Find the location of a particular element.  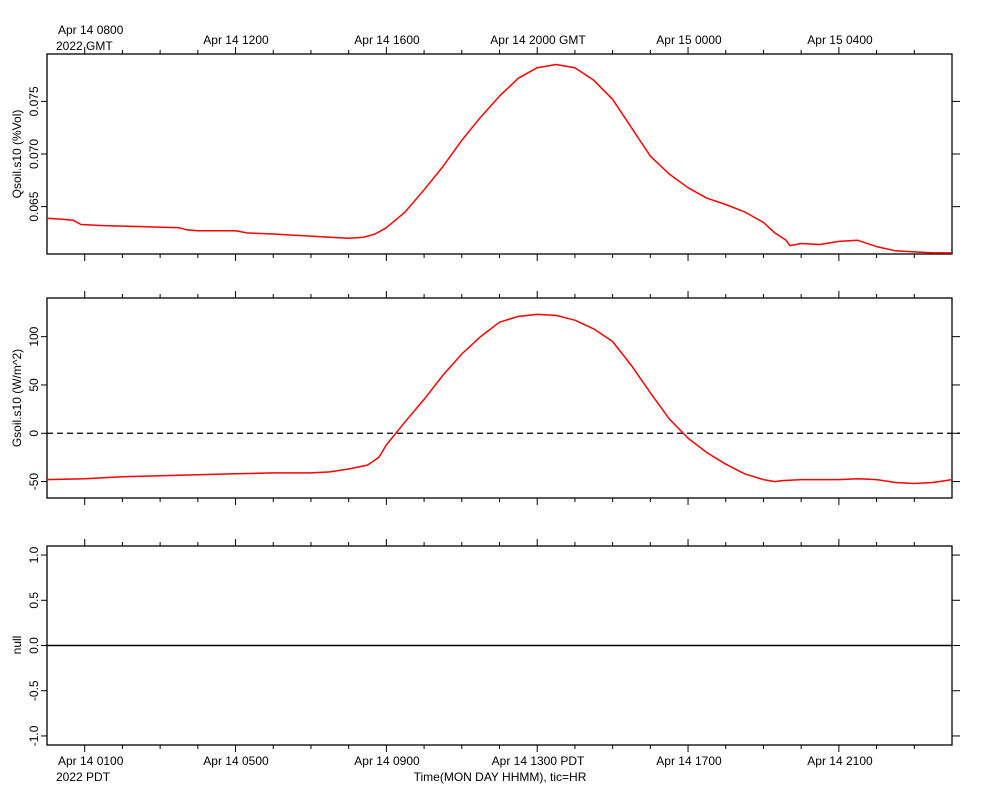

bottom-axis-label: Apr 14 1300 PDT is located at coordinates (538, 761).